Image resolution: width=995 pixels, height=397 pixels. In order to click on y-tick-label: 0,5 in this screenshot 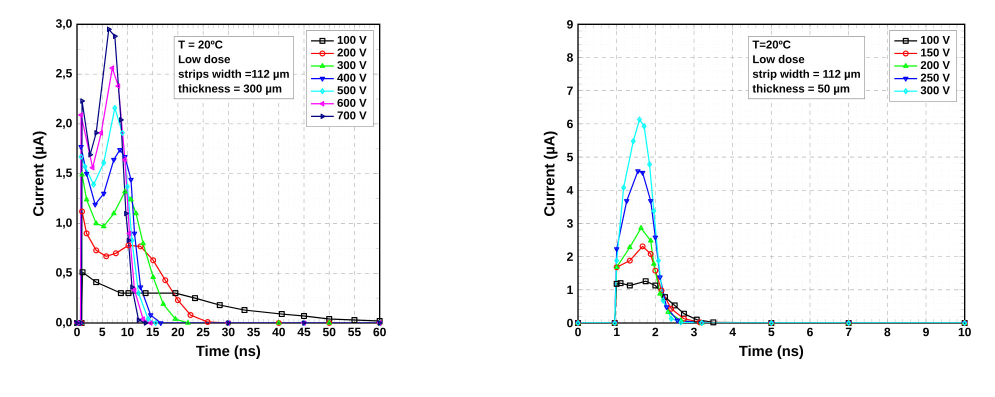, I will do `click(64, 273)`.